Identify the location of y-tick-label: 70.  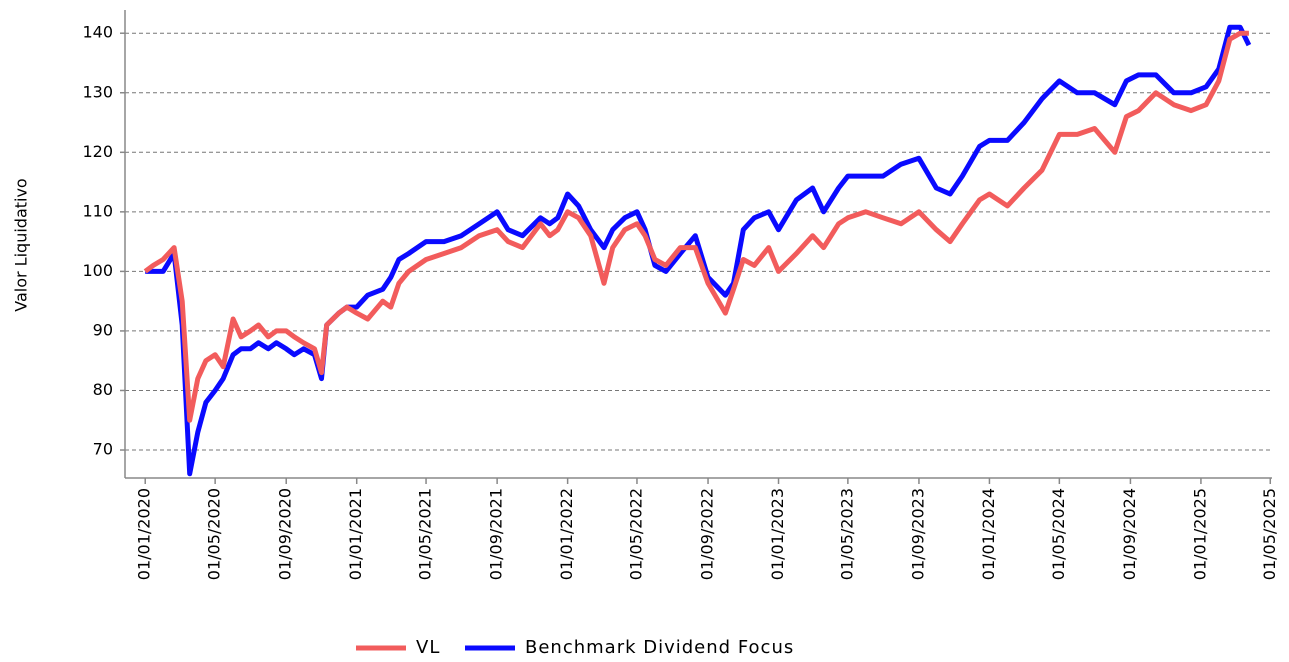
(103, 449).